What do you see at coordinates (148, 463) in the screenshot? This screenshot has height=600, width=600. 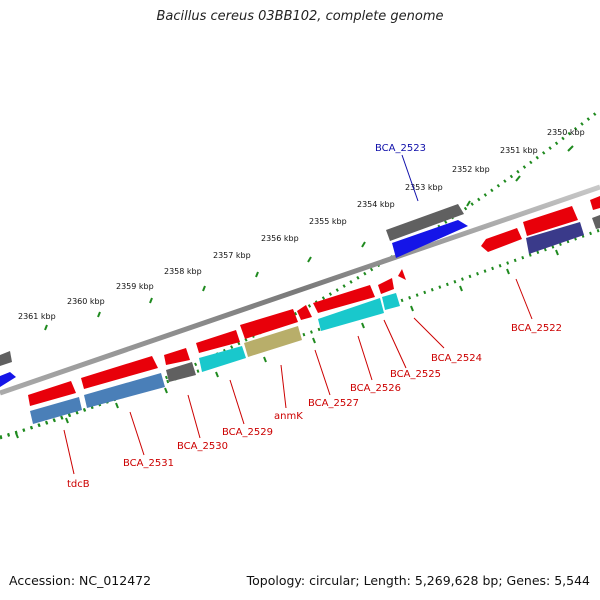 I see `label-bca2531: BCA_2531` at bounding box center [148, 463].